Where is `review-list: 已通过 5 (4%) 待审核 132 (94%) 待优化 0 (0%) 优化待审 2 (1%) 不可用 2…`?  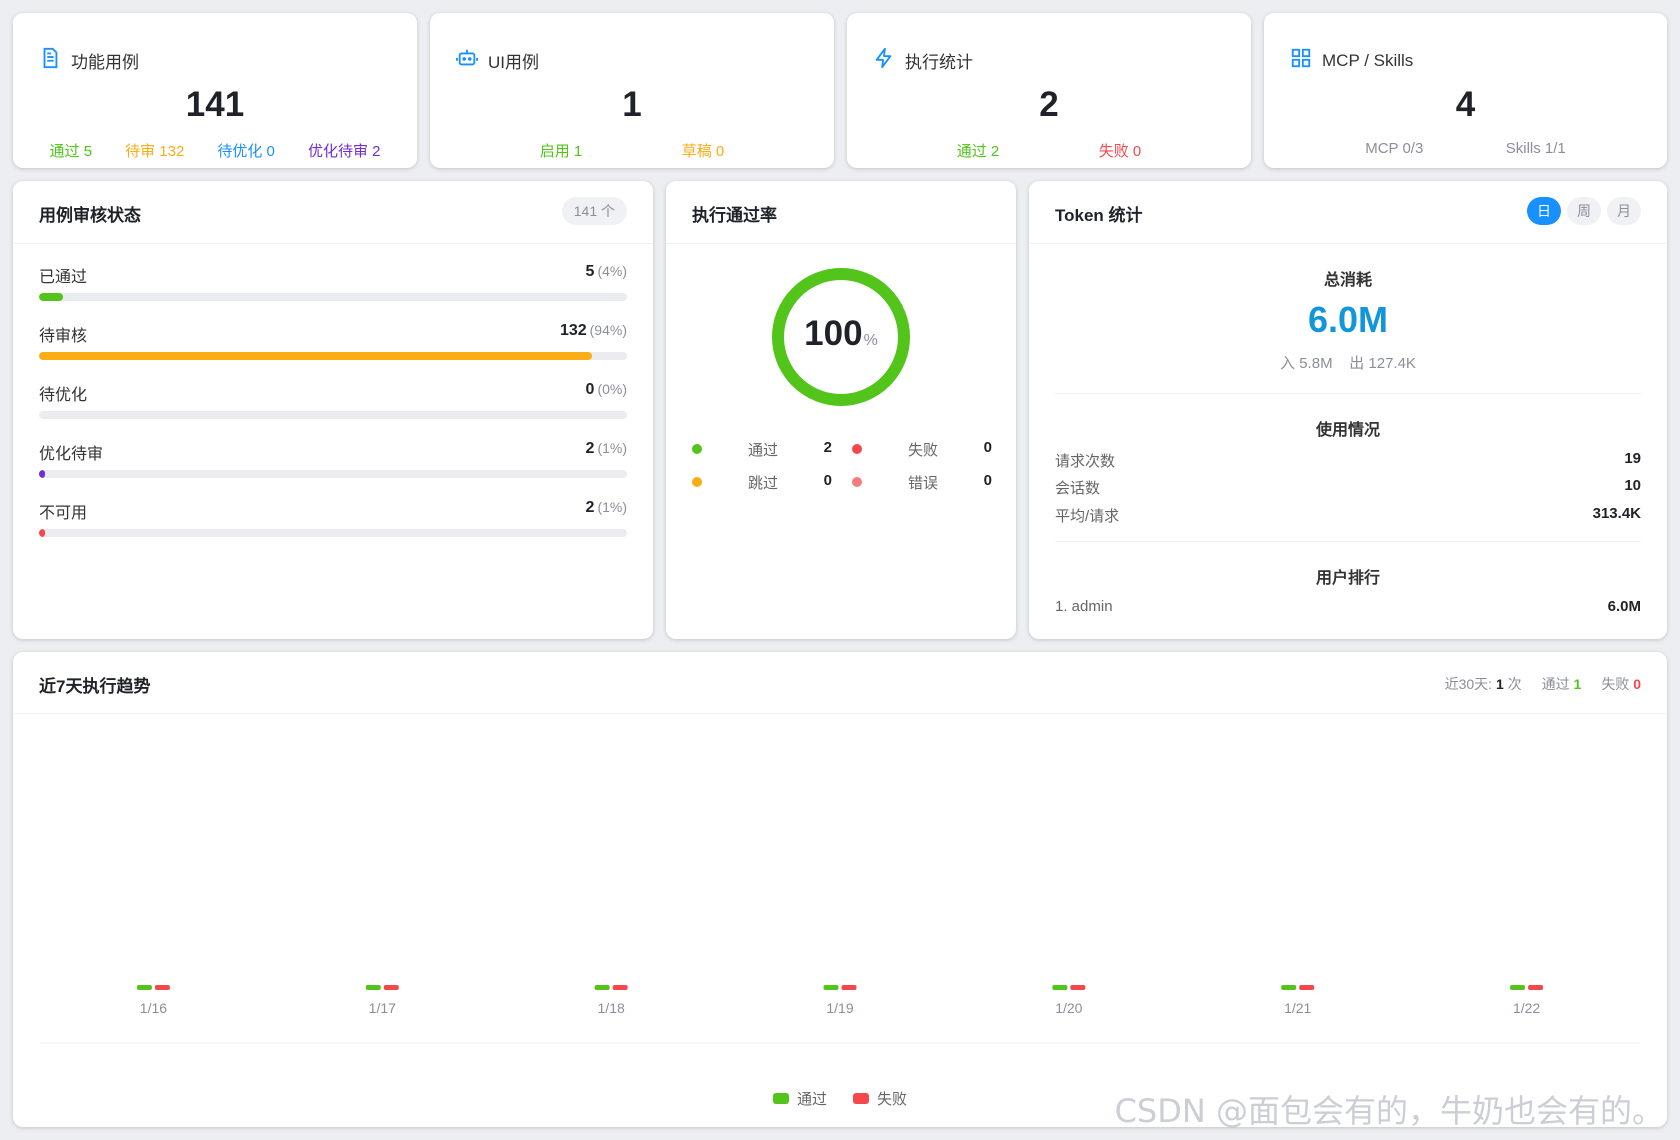 review-list: 已通过 5 (4%) 待审核 132 (94%) 待优化 0 (0%) 优化待审 2 (1%) 不可用 2… is located at coordinates (333, 410).